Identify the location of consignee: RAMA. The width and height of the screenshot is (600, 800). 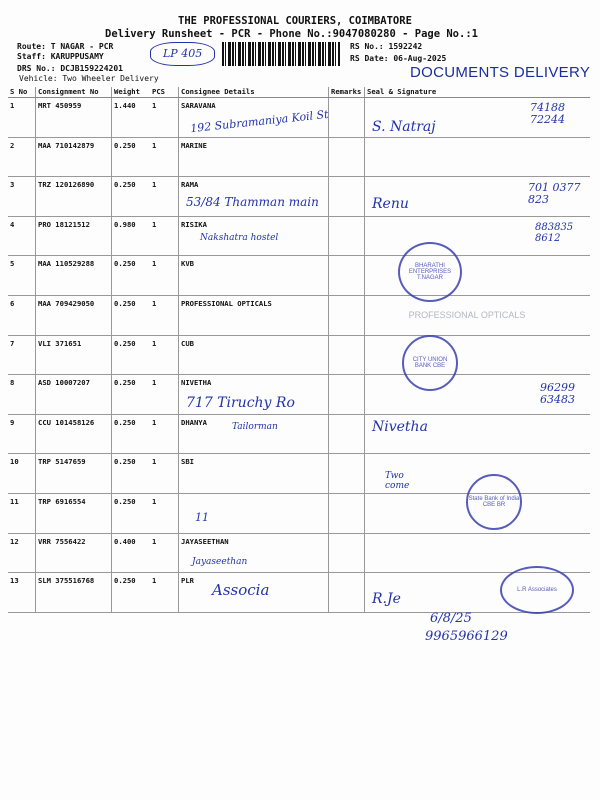
(253, 196).